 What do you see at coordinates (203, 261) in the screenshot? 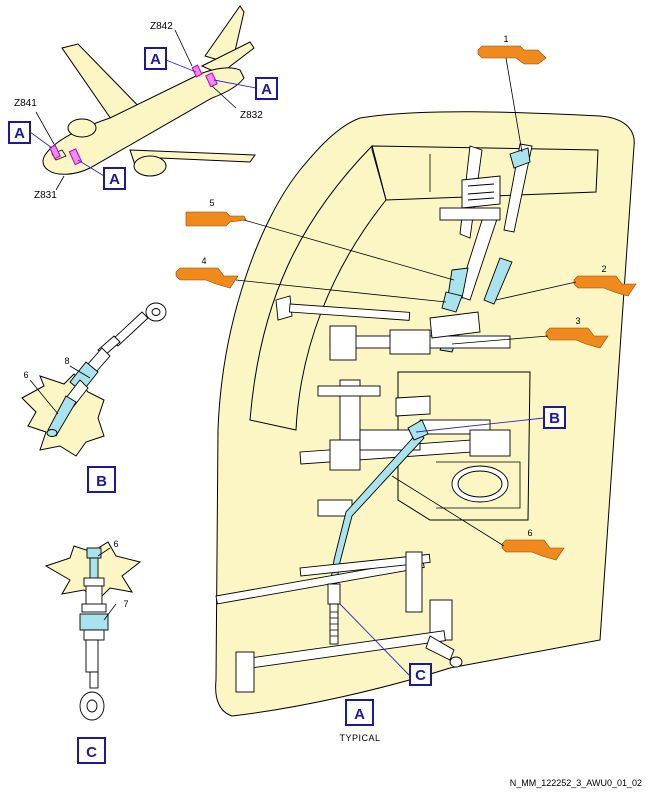
I see `svg-text: 4` at bounding box center [203, 261].